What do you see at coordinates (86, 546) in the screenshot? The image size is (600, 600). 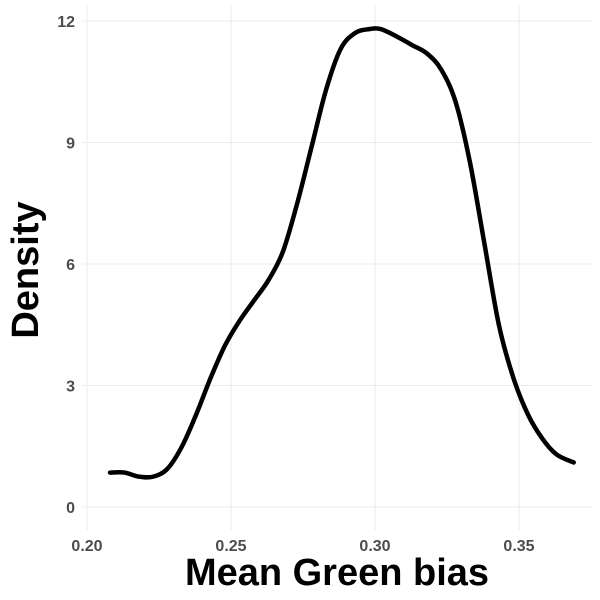 I see `x-tick-label: 0.20` at bounding box center [86, 546].